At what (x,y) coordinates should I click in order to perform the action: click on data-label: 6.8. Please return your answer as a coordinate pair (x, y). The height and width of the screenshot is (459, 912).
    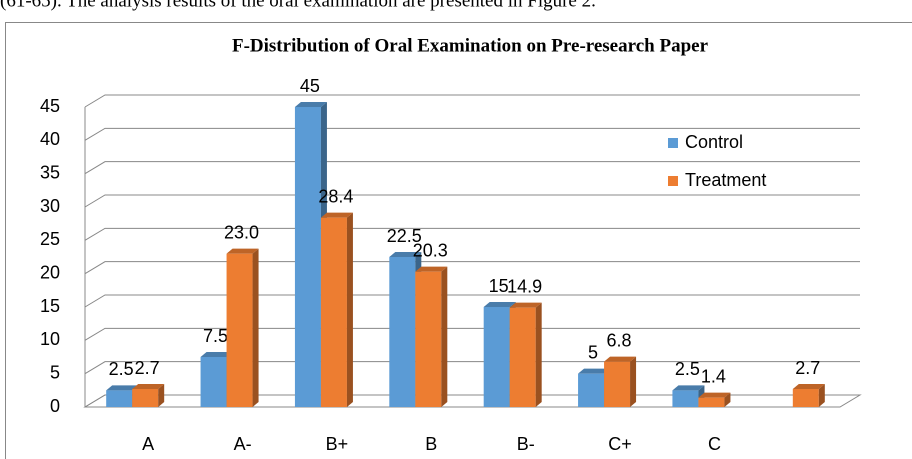
    Looking at the image, I should click on (619, 340).